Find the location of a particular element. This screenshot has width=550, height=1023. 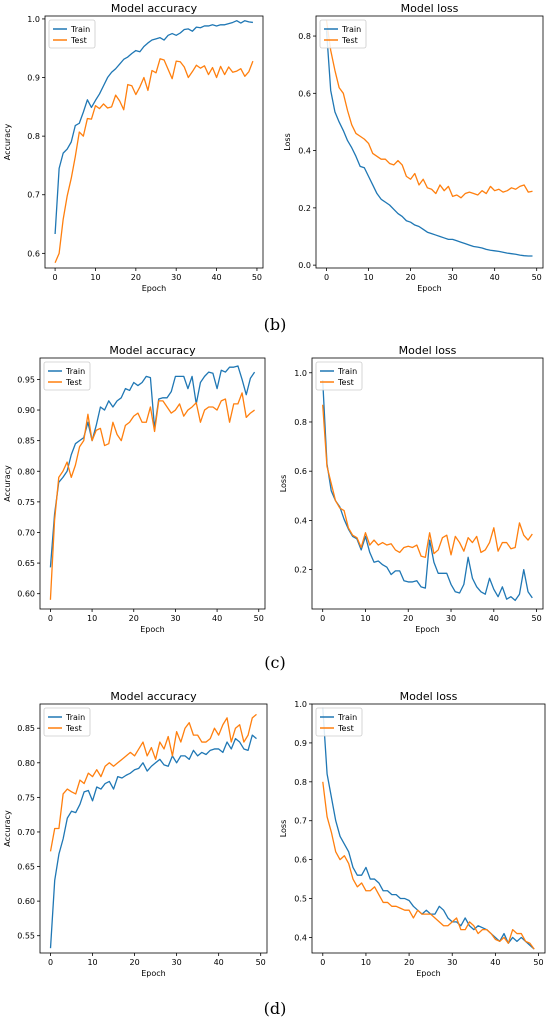

y-tick-label: 0.9 is located at coordinates (33, 78).